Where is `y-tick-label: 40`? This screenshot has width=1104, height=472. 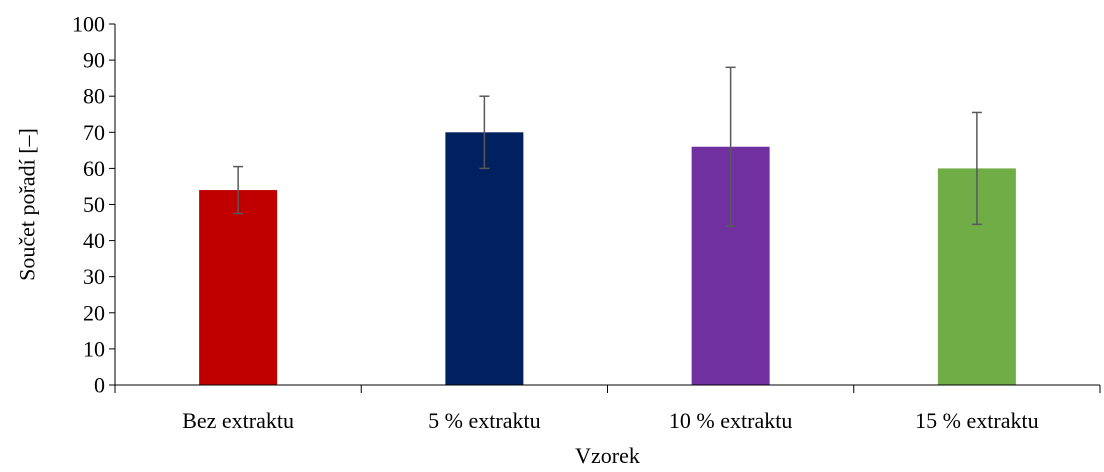
y-tick-label: 40 is located at coordinates (94, 240).